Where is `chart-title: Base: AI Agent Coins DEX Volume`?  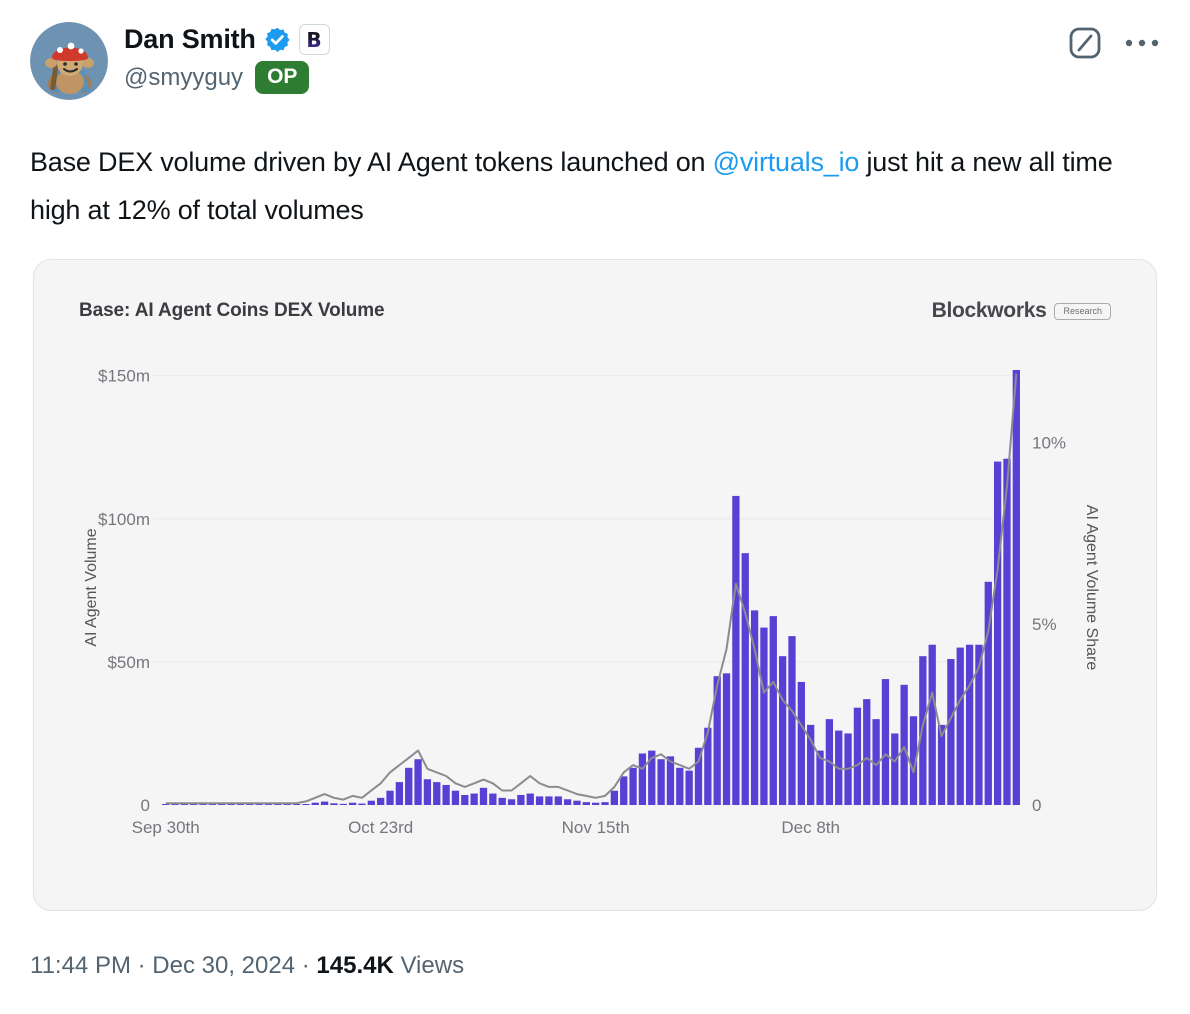 chart-title: Base: AI Agent Coins DEX Volume is located at coordinates (232, 310).